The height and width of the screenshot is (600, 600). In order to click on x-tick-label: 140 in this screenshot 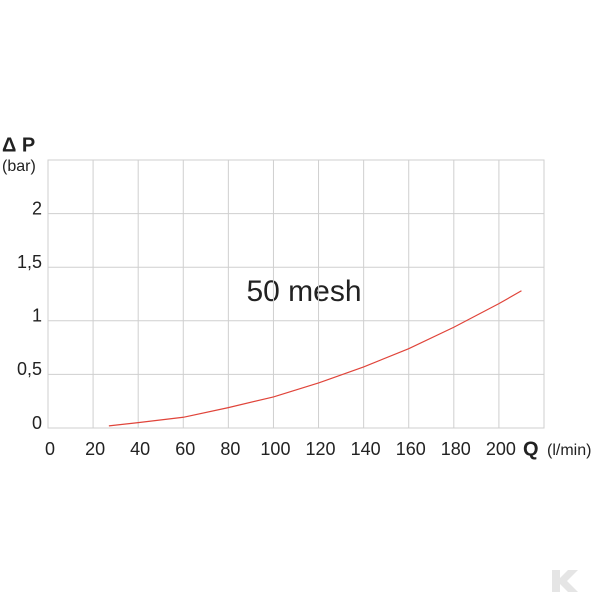, I will do `click(366, 449)`.